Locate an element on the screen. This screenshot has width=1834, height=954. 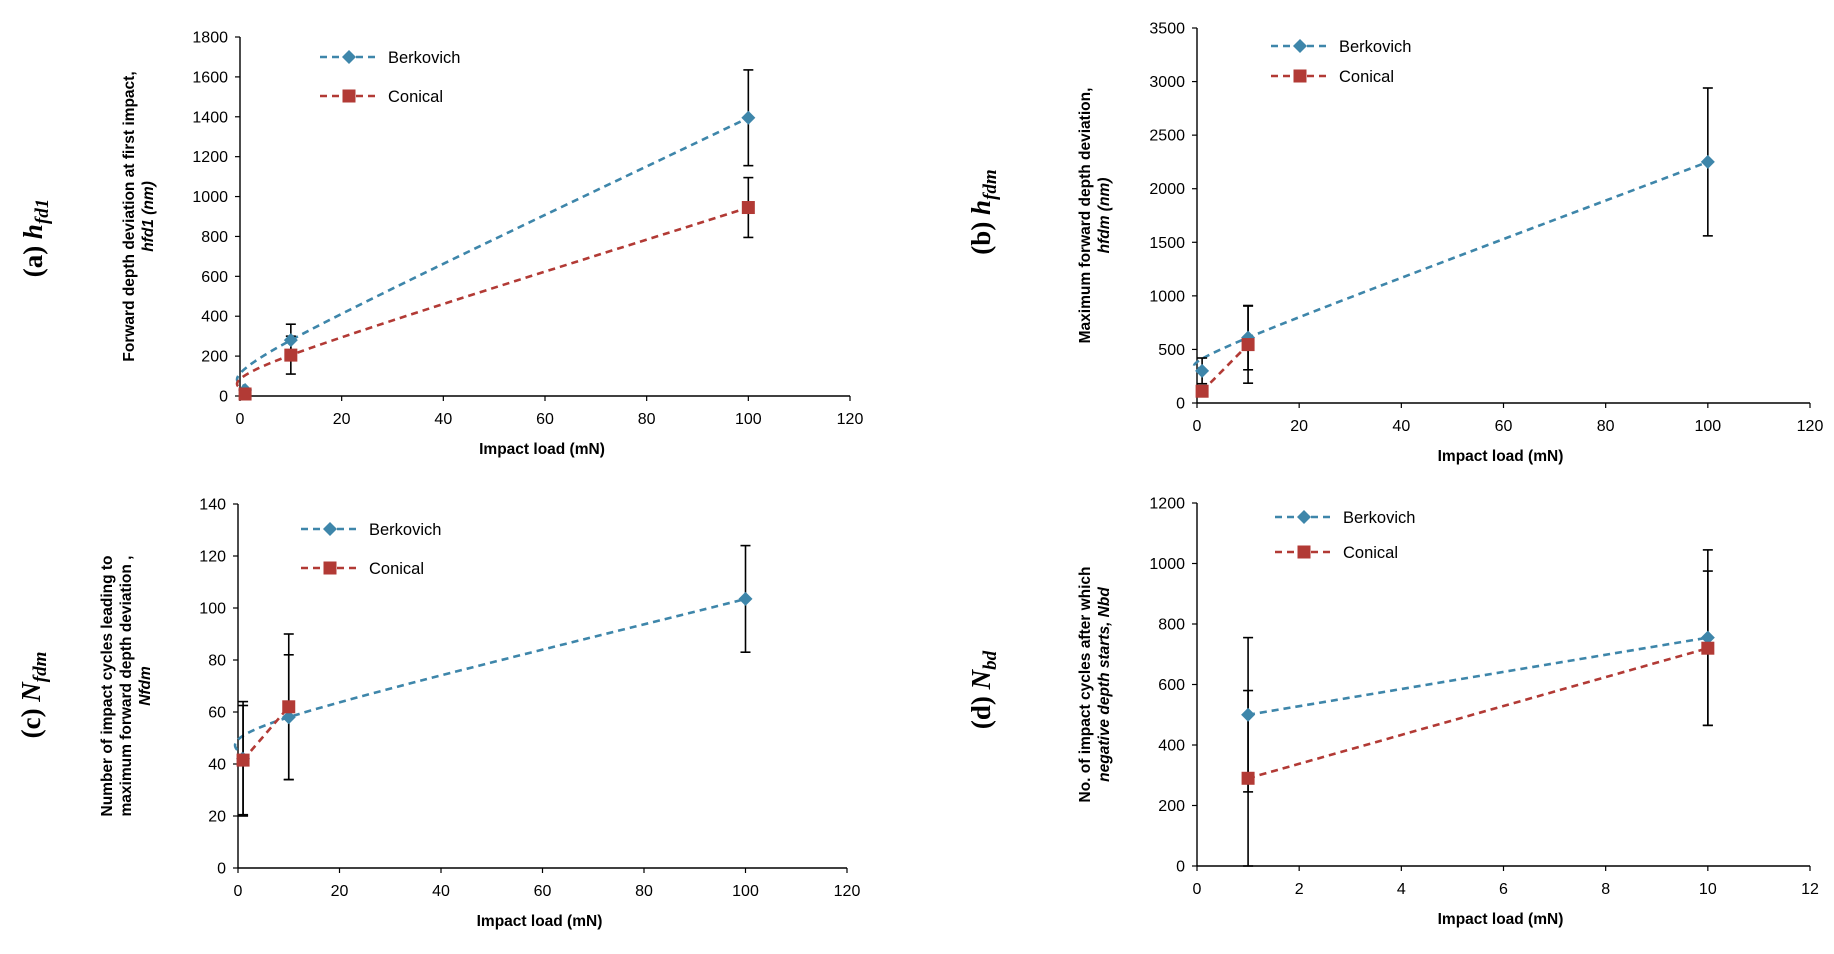
y-axis-title-line: negative depth starts, Nbd is located at coordinates (1104, 684).